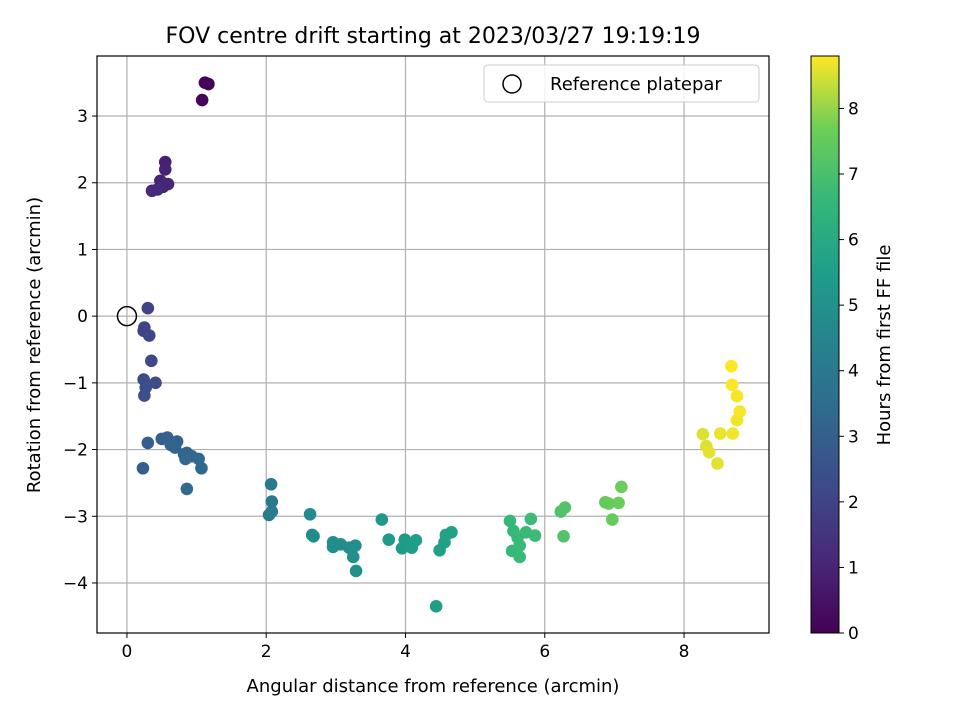  Describe the element at coordinates (82, 250) in the screenshot. I see `y-tick-label: 1` at that location.